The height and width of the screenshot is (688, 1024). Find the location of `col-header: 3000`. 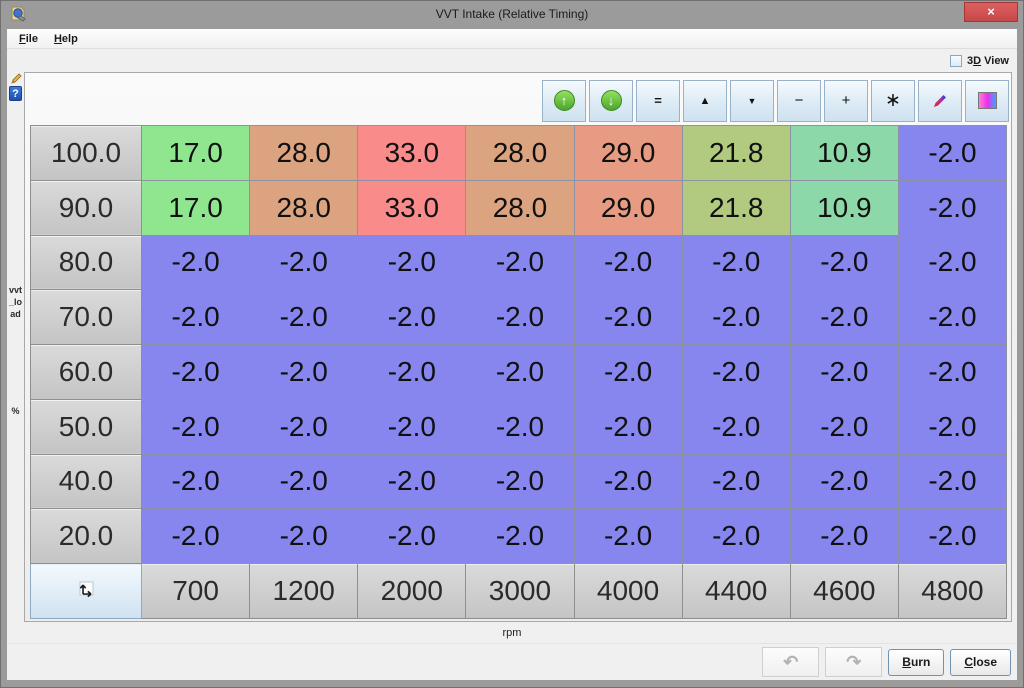

col-header: 3000 is located at coordinates (520, 591).